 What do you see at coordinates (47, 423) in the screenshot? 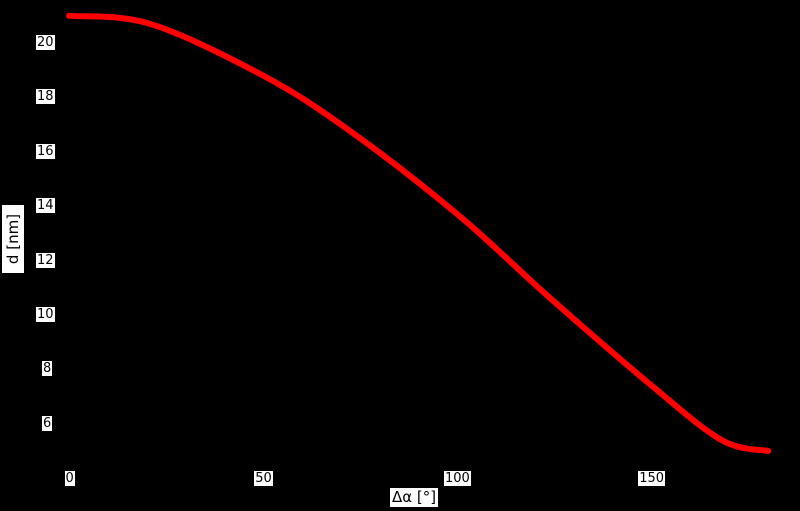
I see `y-tick-label: 6` at bounding box center [47, 423].